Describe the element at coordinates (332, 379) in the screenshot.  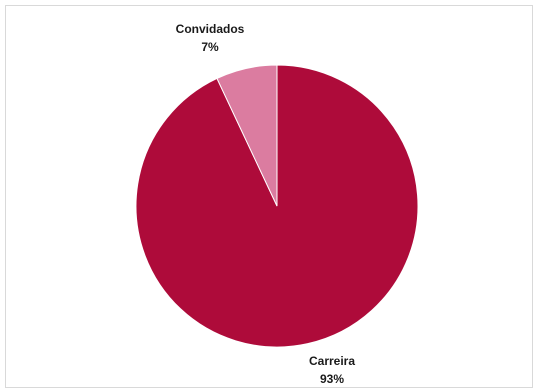
I see `slice-percent-carreira: 93%` at that location.